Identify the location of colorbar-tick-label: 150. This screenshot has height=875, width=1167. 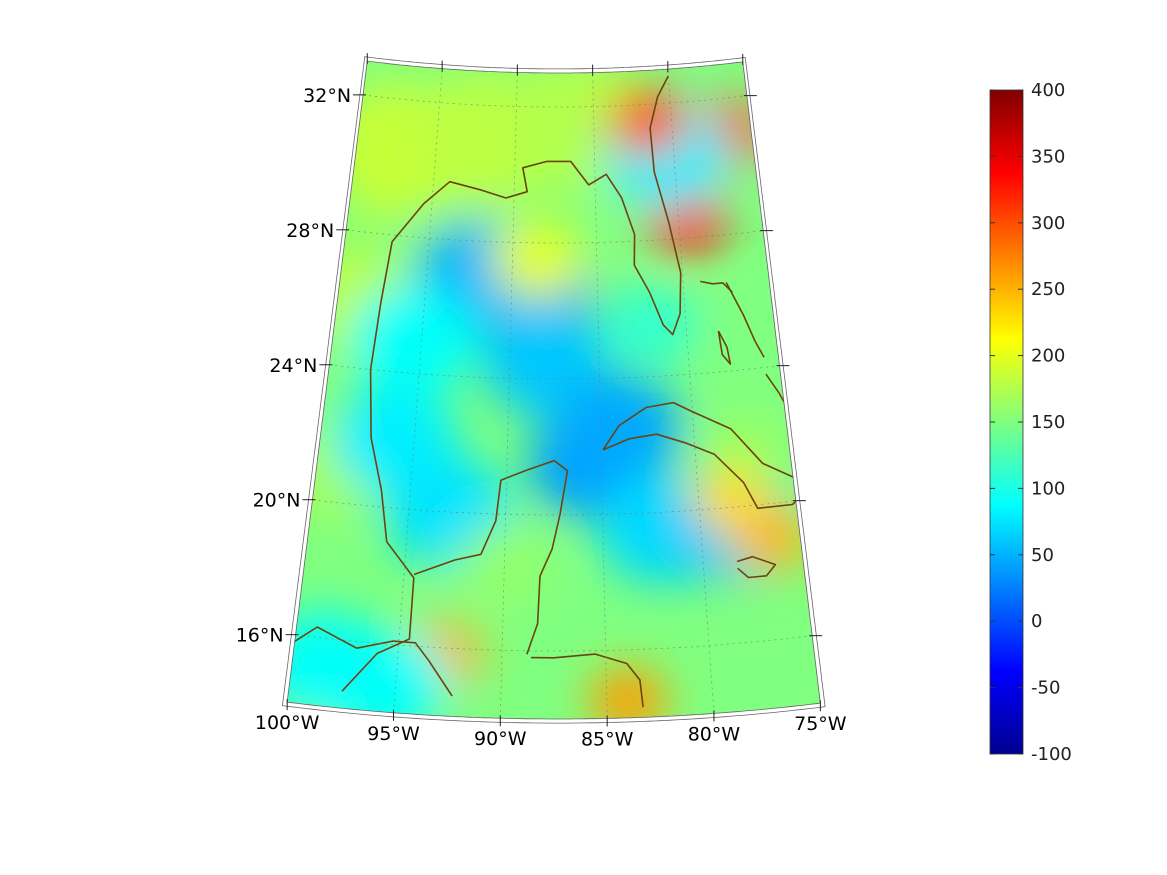
(1048, 422).